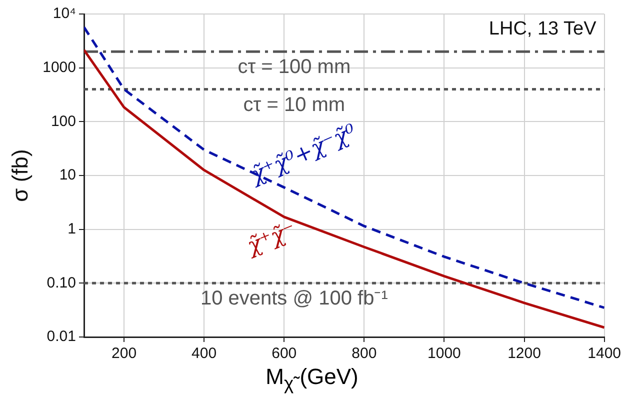 Image resolution: width=624 pixels, height=406 pixels. What do you see at coordinates (444, 353) in the screenshot?
I see `x-tick-label: 1000` at bounding box center [444, 353].